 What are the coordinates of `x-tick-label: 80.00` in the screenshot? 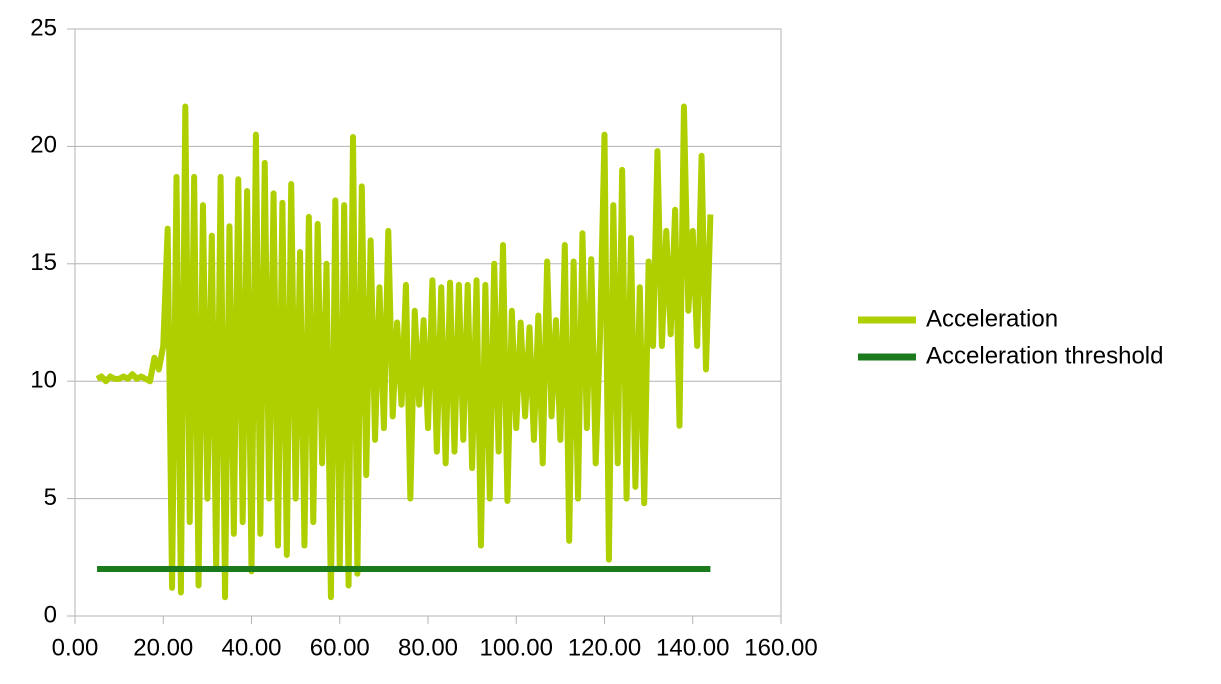 It's located at (428, 647).